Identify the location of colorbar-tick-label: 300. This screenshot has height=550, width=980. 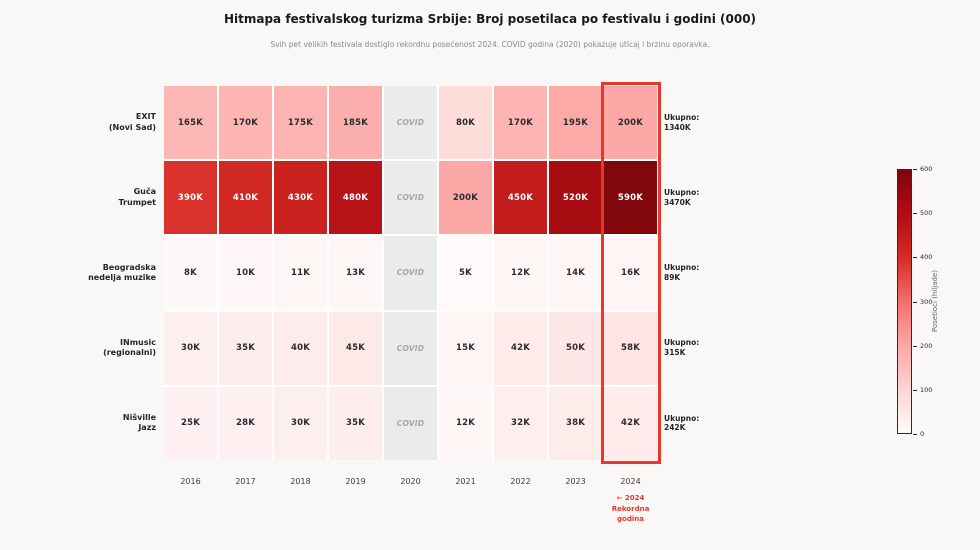
(926, 301).